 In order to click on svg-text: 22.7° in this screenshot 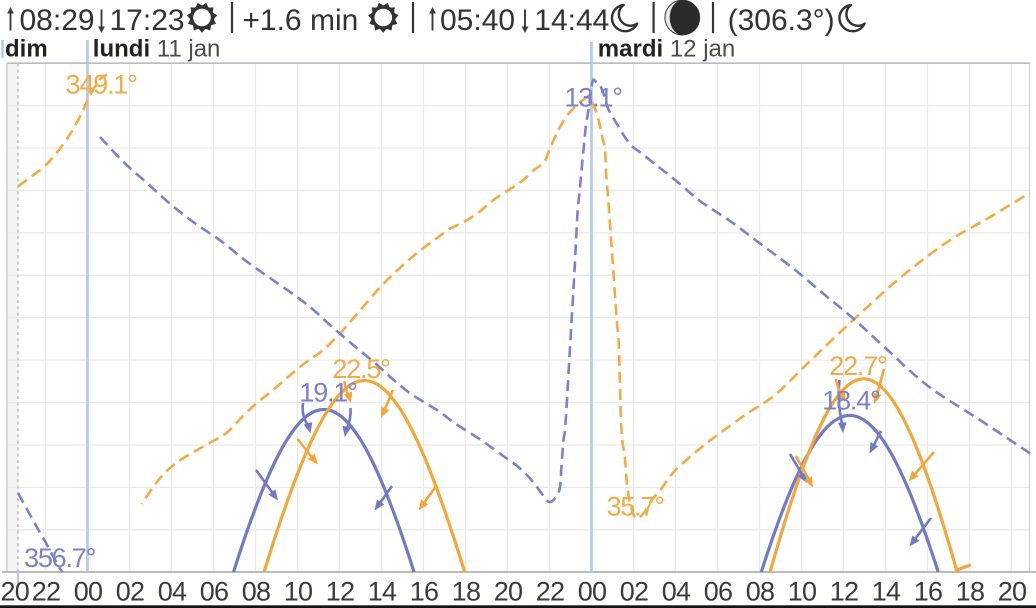, I will do `click(858, 366)`.